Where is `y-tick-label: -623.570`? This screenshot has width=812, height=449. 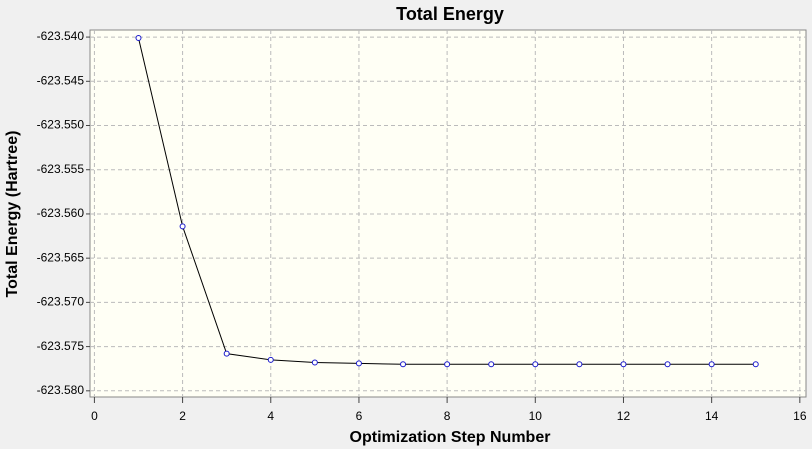 y-tick-label: -623.570 is located at coordinates (61, 302).